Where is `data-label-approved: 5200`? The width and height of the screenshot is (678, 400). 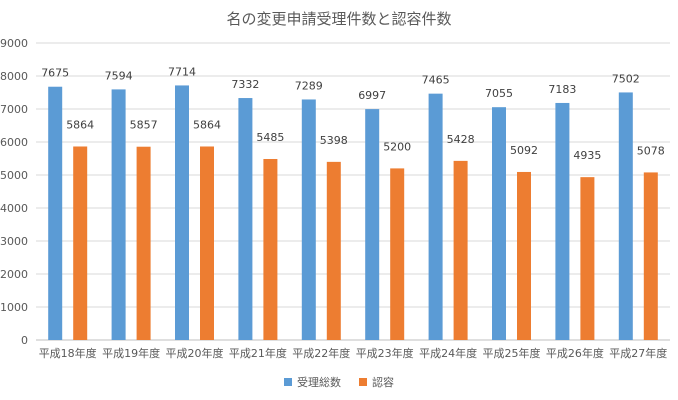
data-label-approved: 5200 is located at coordinates (397, 146).